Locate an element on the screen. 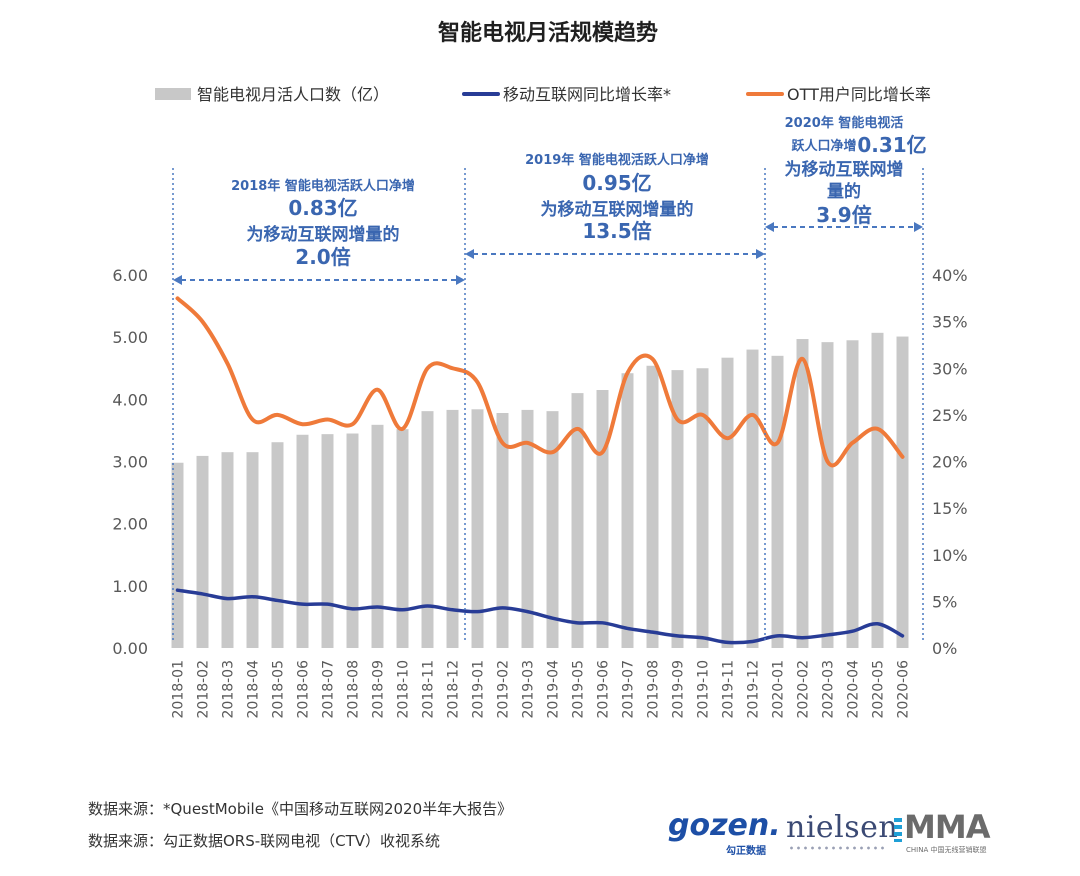 This screenshot has width=1080, height=876. y-axis-right: 0% 5% 10% 15% 20% 25% 30% 35% 40% is located at coordinates (950, 462).